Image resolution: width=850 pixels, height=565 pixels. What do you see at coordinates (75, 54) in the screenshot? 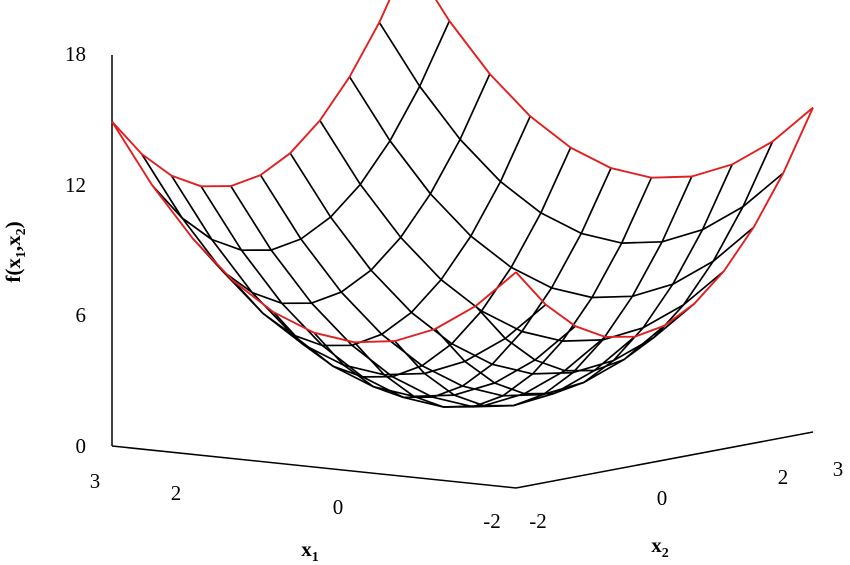
I see `z-tick-label: 18` at bounding box center [75, 54].